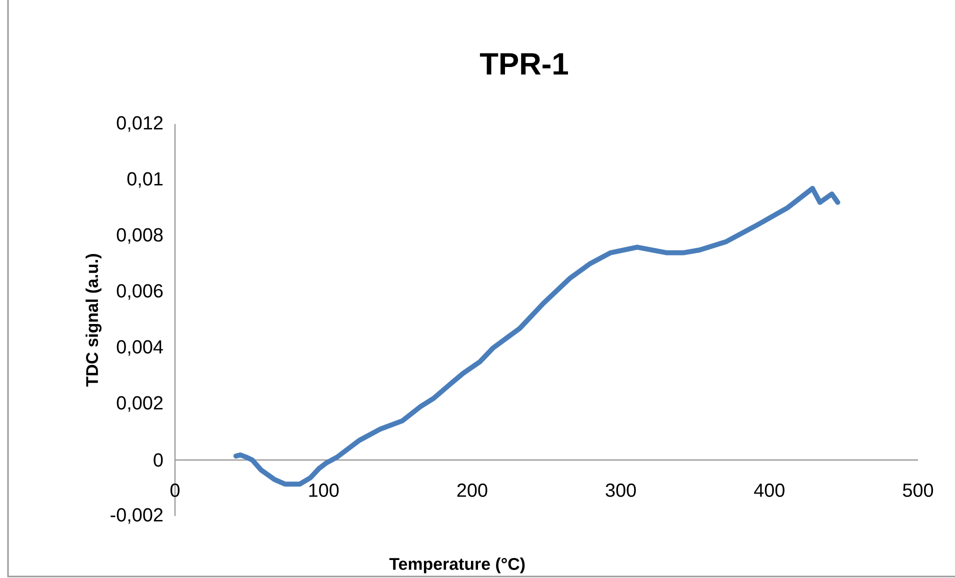 This screenshot has width=955, height=578. I want to click on y-tick-label: 0,01, so click(145, 180).